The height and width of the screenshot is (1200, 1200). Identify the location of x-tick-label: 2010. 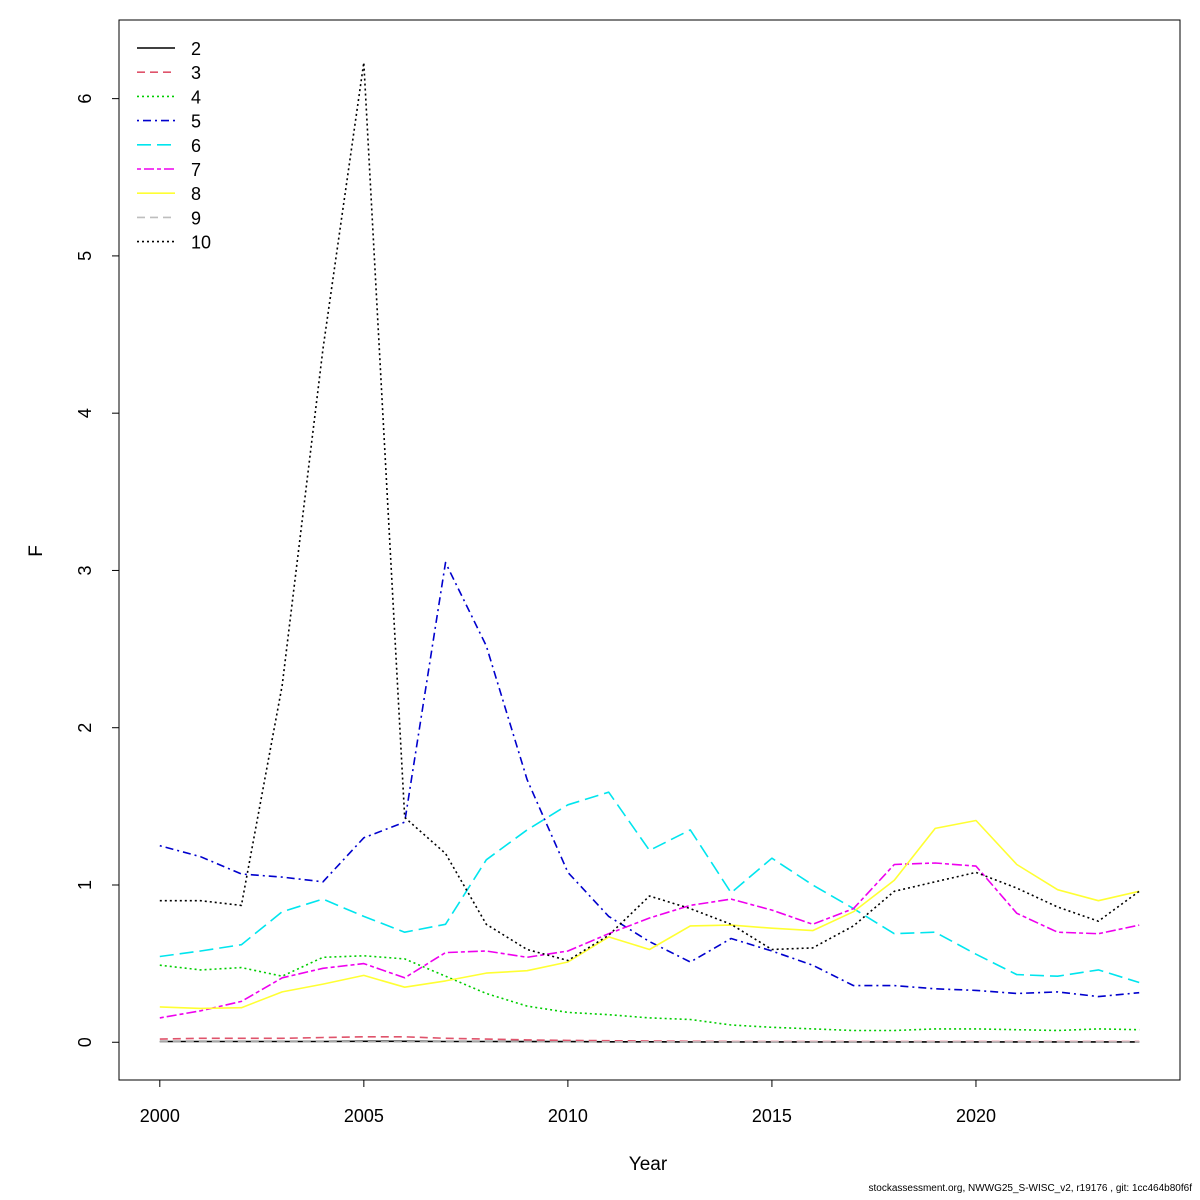
(568, 1116).